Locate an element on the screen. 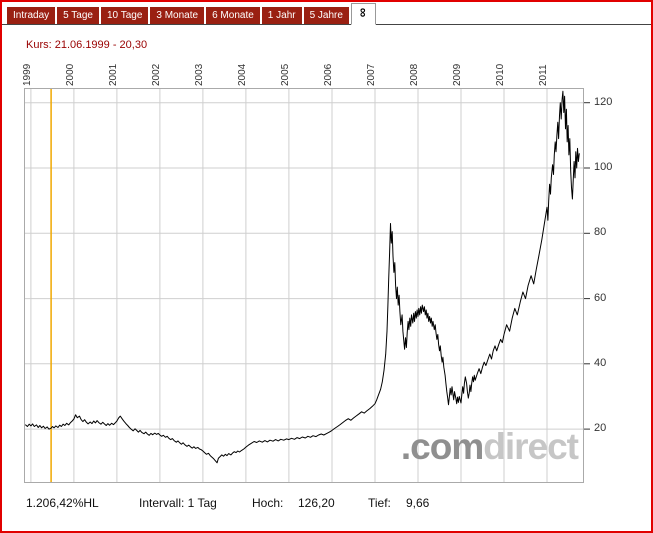  x-axis-year-label: 2006 is located at coordinates (328, 74).